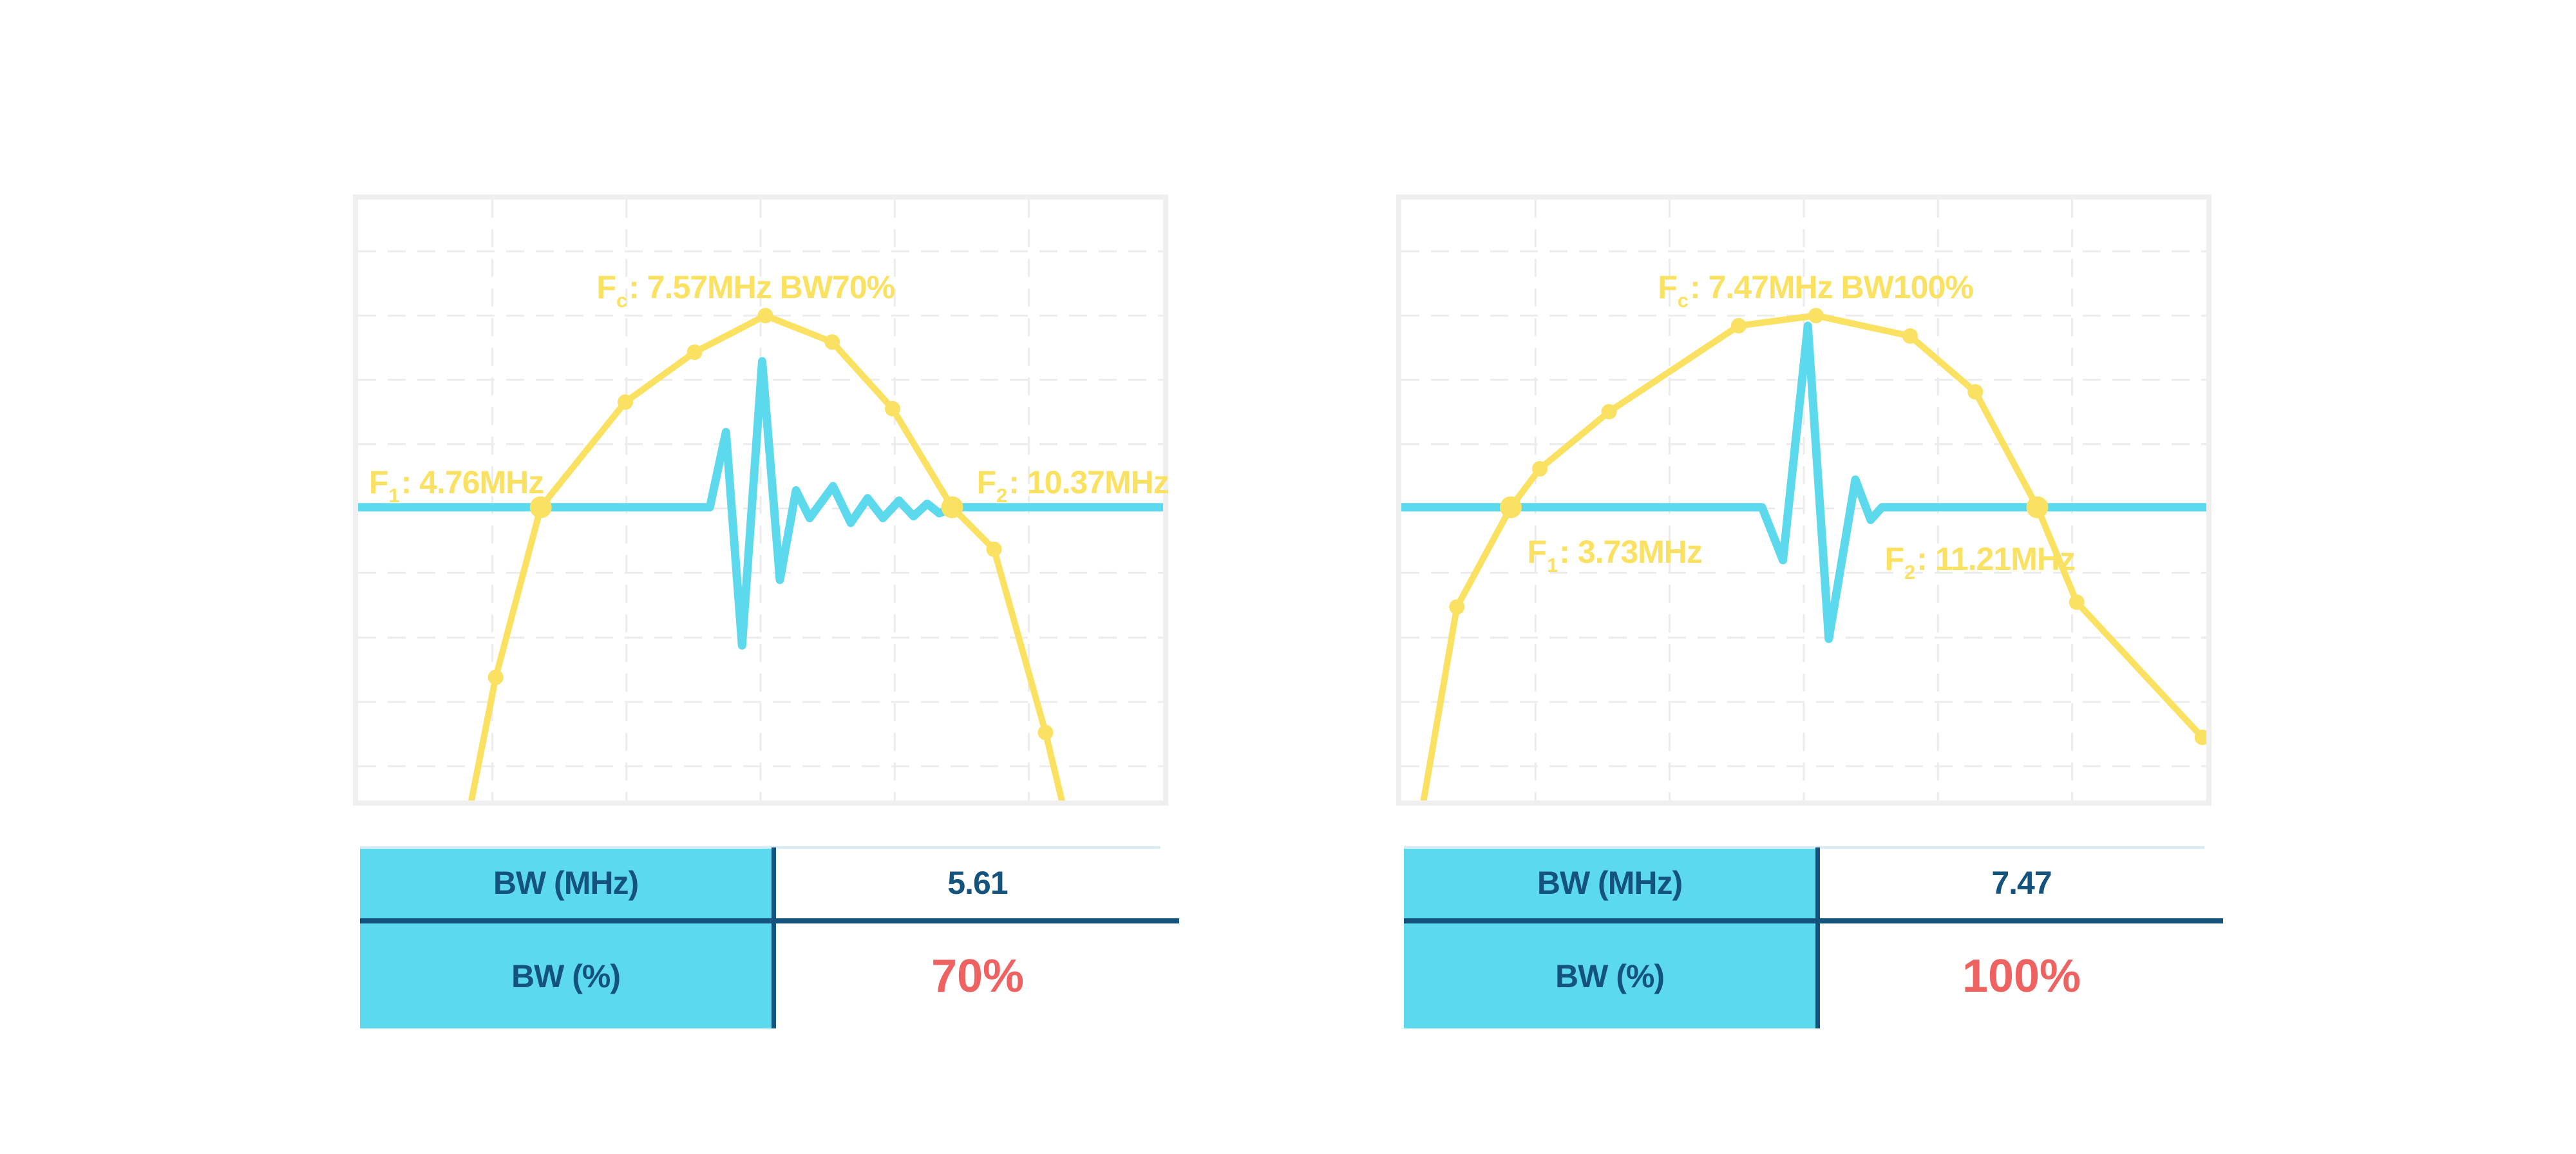 The width and height of the screenshot is (2576, 1154). I want to click on fc-annotation-right: Fc: 7.47MHz BW100%, so click(1816, 289).